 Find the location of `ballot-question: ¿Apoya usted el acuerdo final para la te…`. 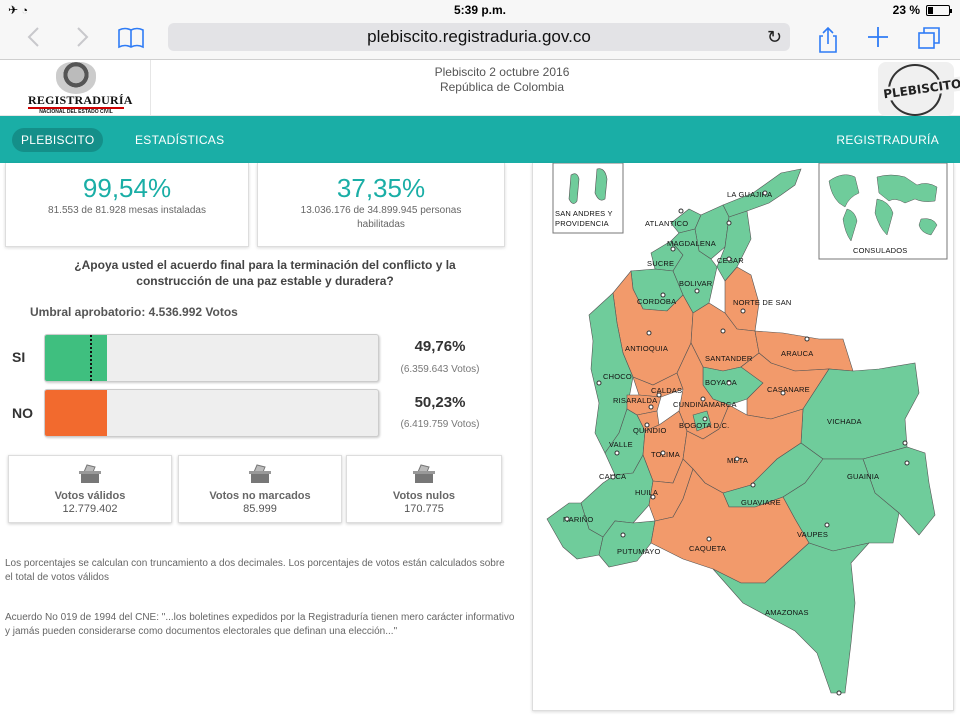

ballot-question: ¿Apoya usted el acuerdo final para la te… is located at coordinates (265, 273).